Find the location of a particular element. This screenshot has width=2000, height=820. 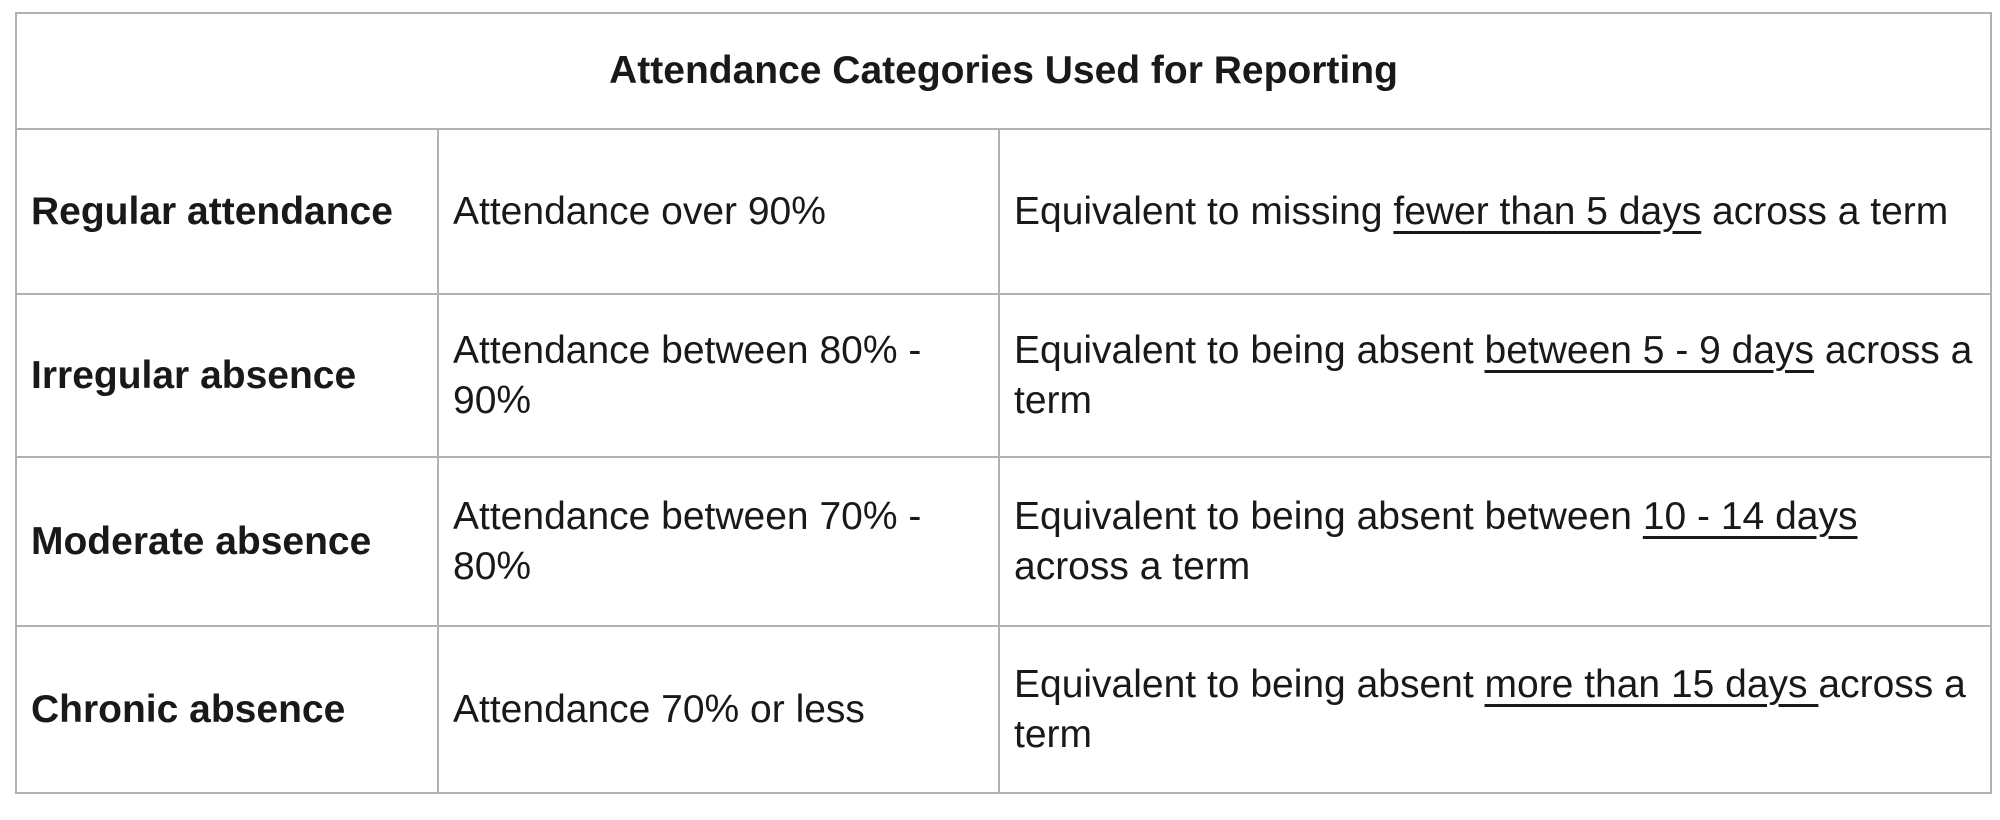

underlined-days-range: fewer than 5 days is located at coordinates (1547, 211).